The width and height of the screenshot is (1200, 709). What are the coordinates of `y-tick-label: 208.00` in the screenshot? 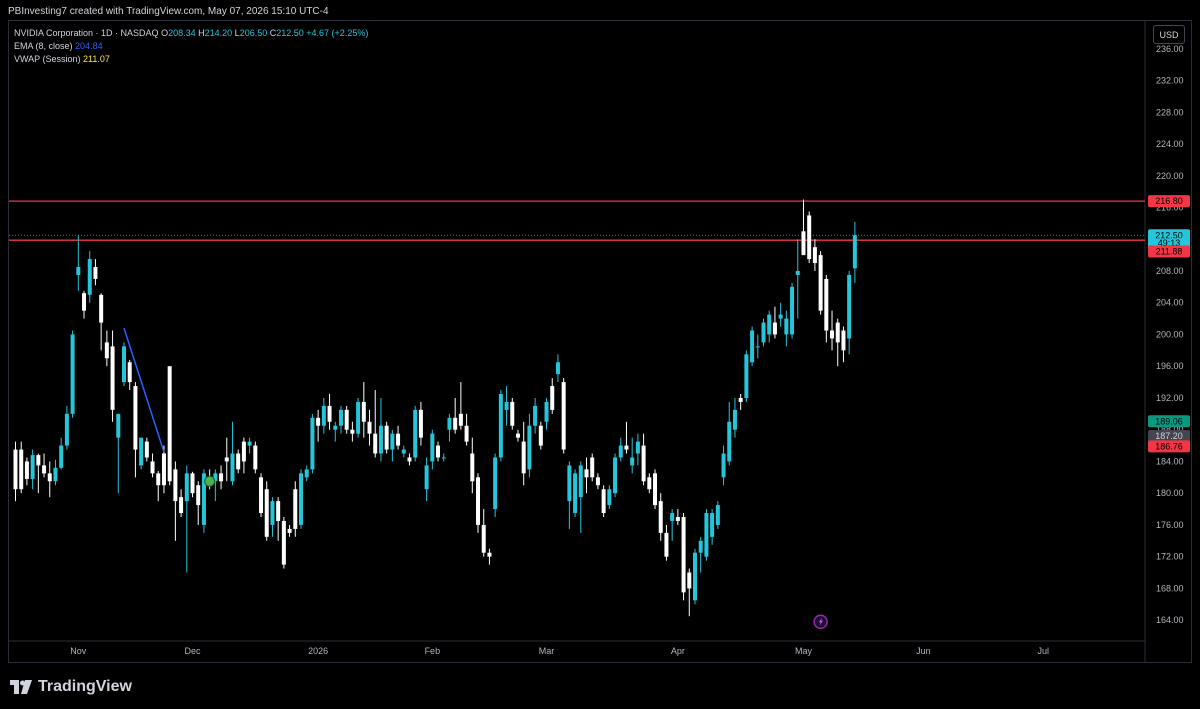 It's located at (1170, 271).